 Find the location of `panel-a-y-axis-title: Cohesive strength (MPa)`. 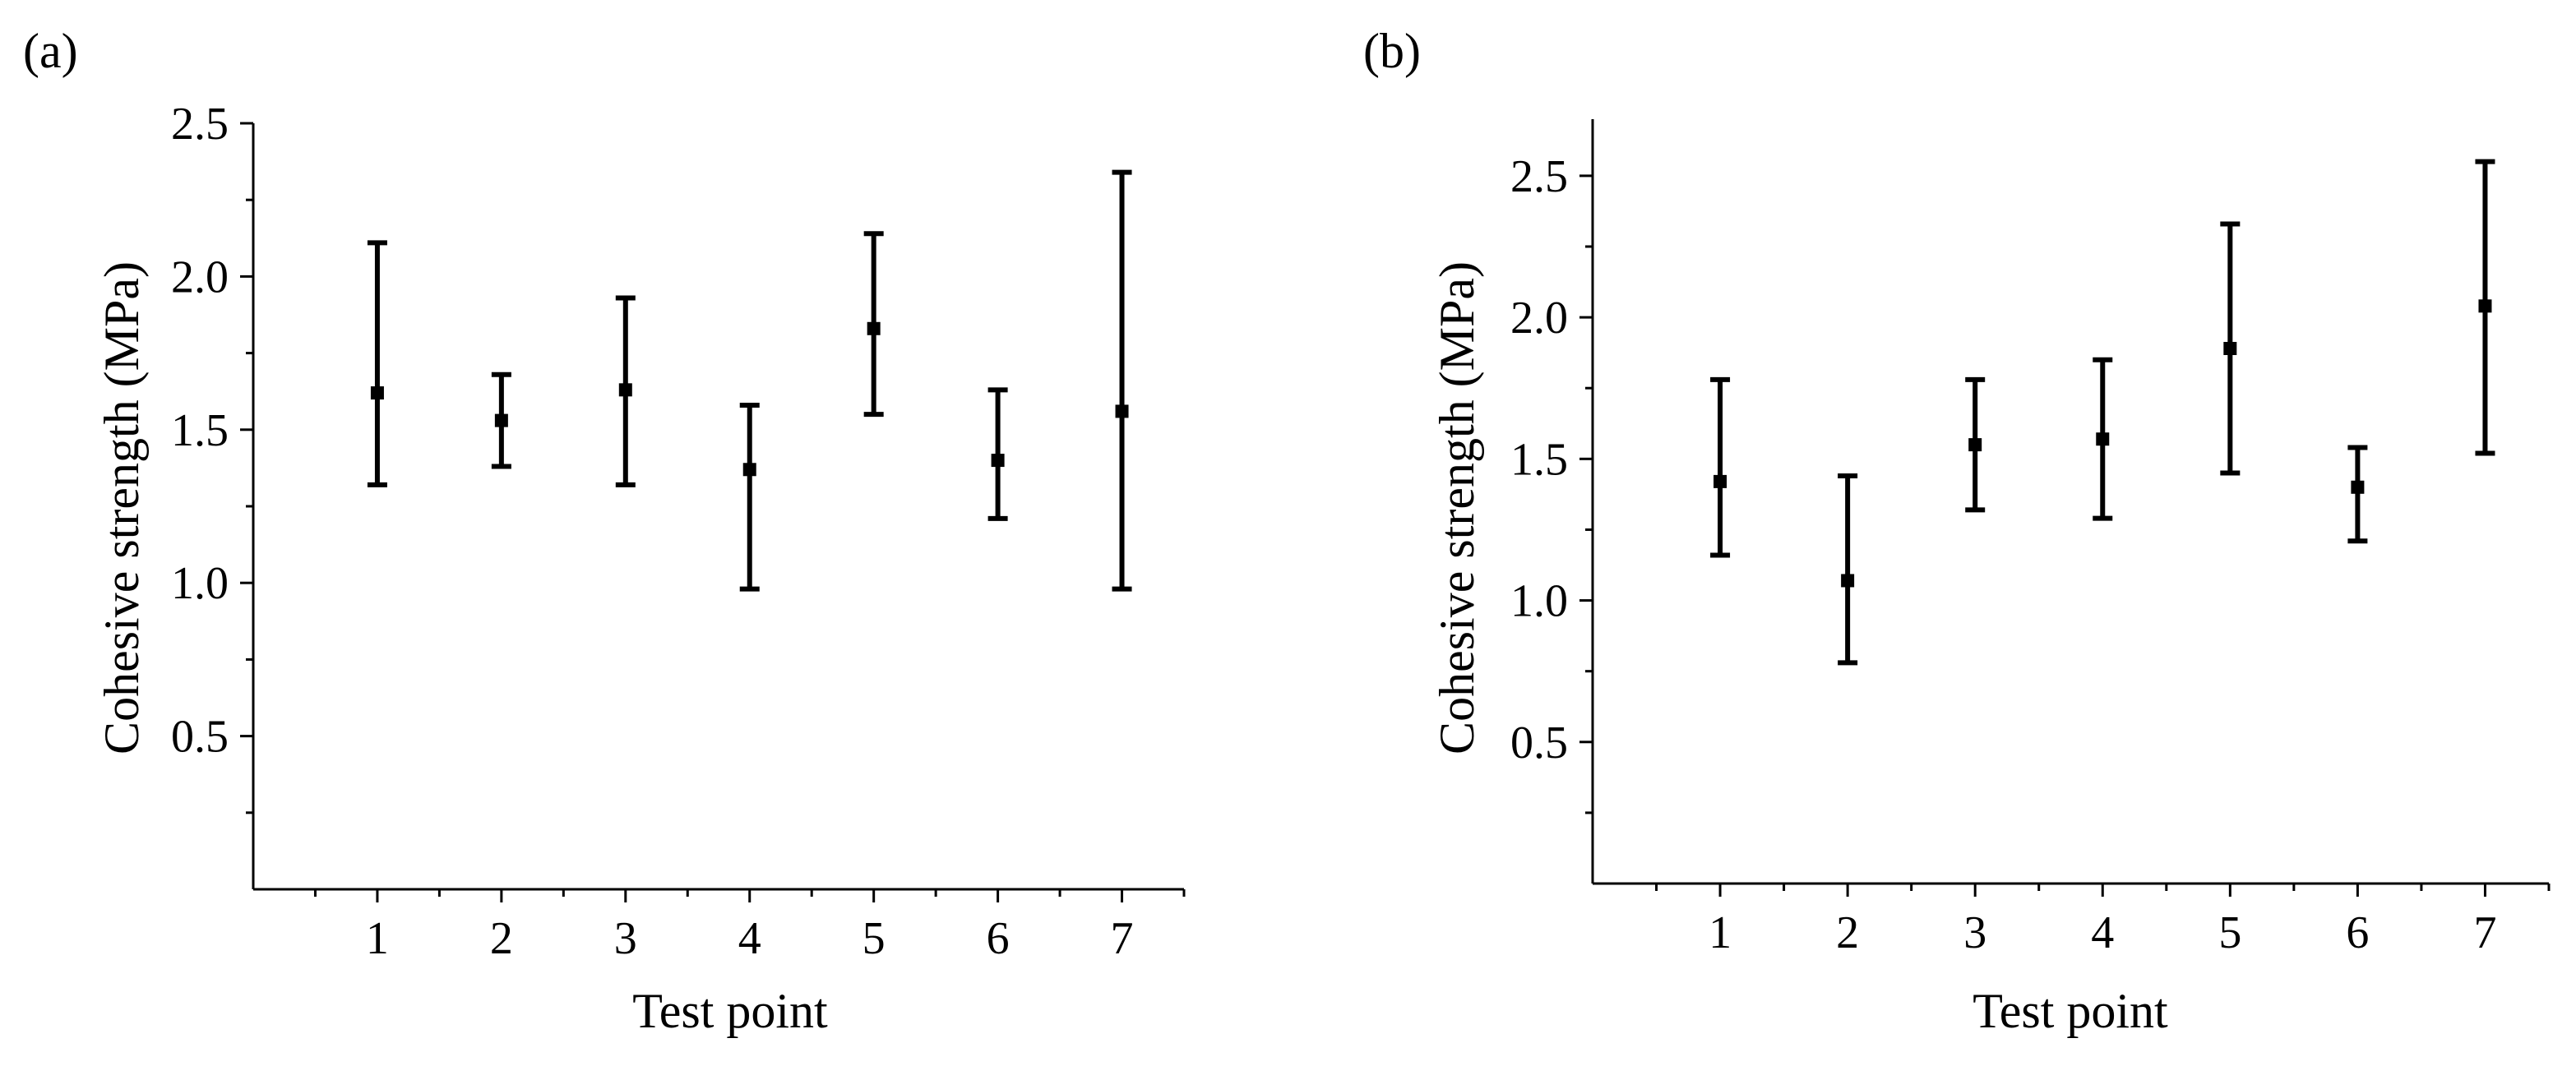

panel-a-y-axis-title: Cohesive strength (MPa) is located at coordinates (122, 508).